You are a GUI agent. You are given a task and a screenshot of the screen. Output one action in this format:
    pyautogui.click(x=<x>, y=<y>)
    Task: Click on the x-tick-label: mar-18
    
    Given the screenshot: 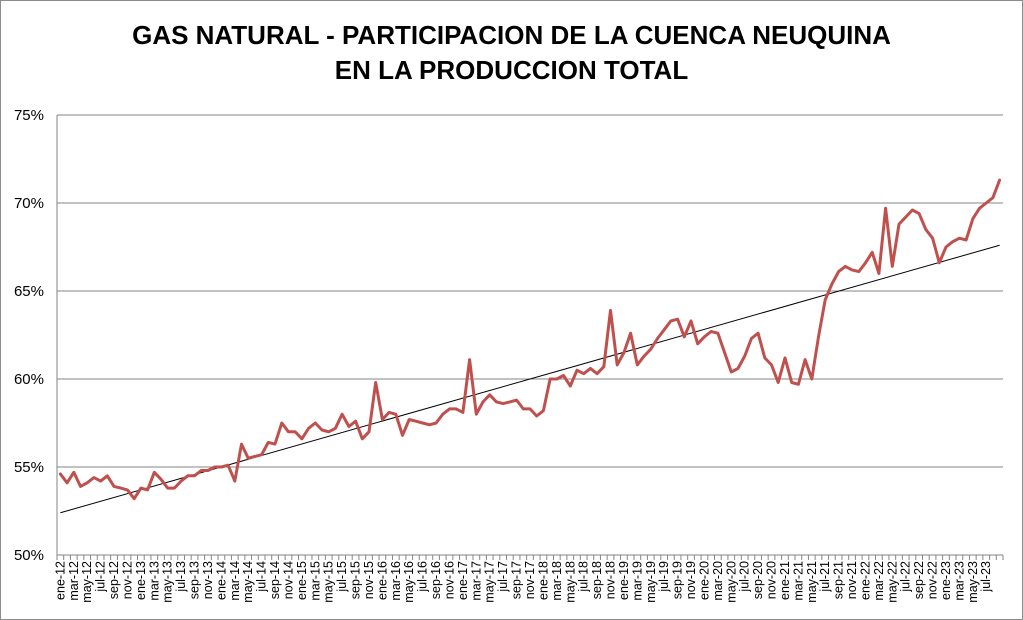 What is the action you would take?
    pyautogui.click(x=557, y=581)
    